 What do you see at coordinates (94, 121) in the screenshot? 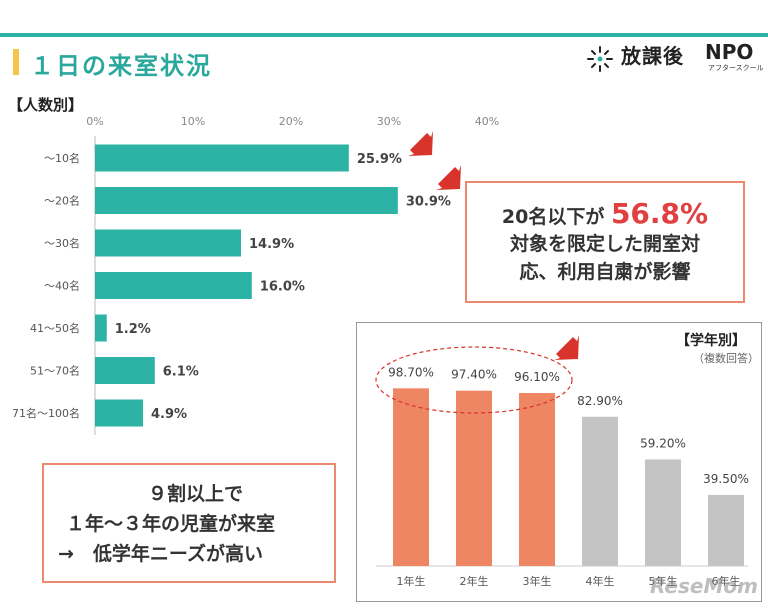
I see `x-tick-label: 0%` at bounding box center [94, 121].